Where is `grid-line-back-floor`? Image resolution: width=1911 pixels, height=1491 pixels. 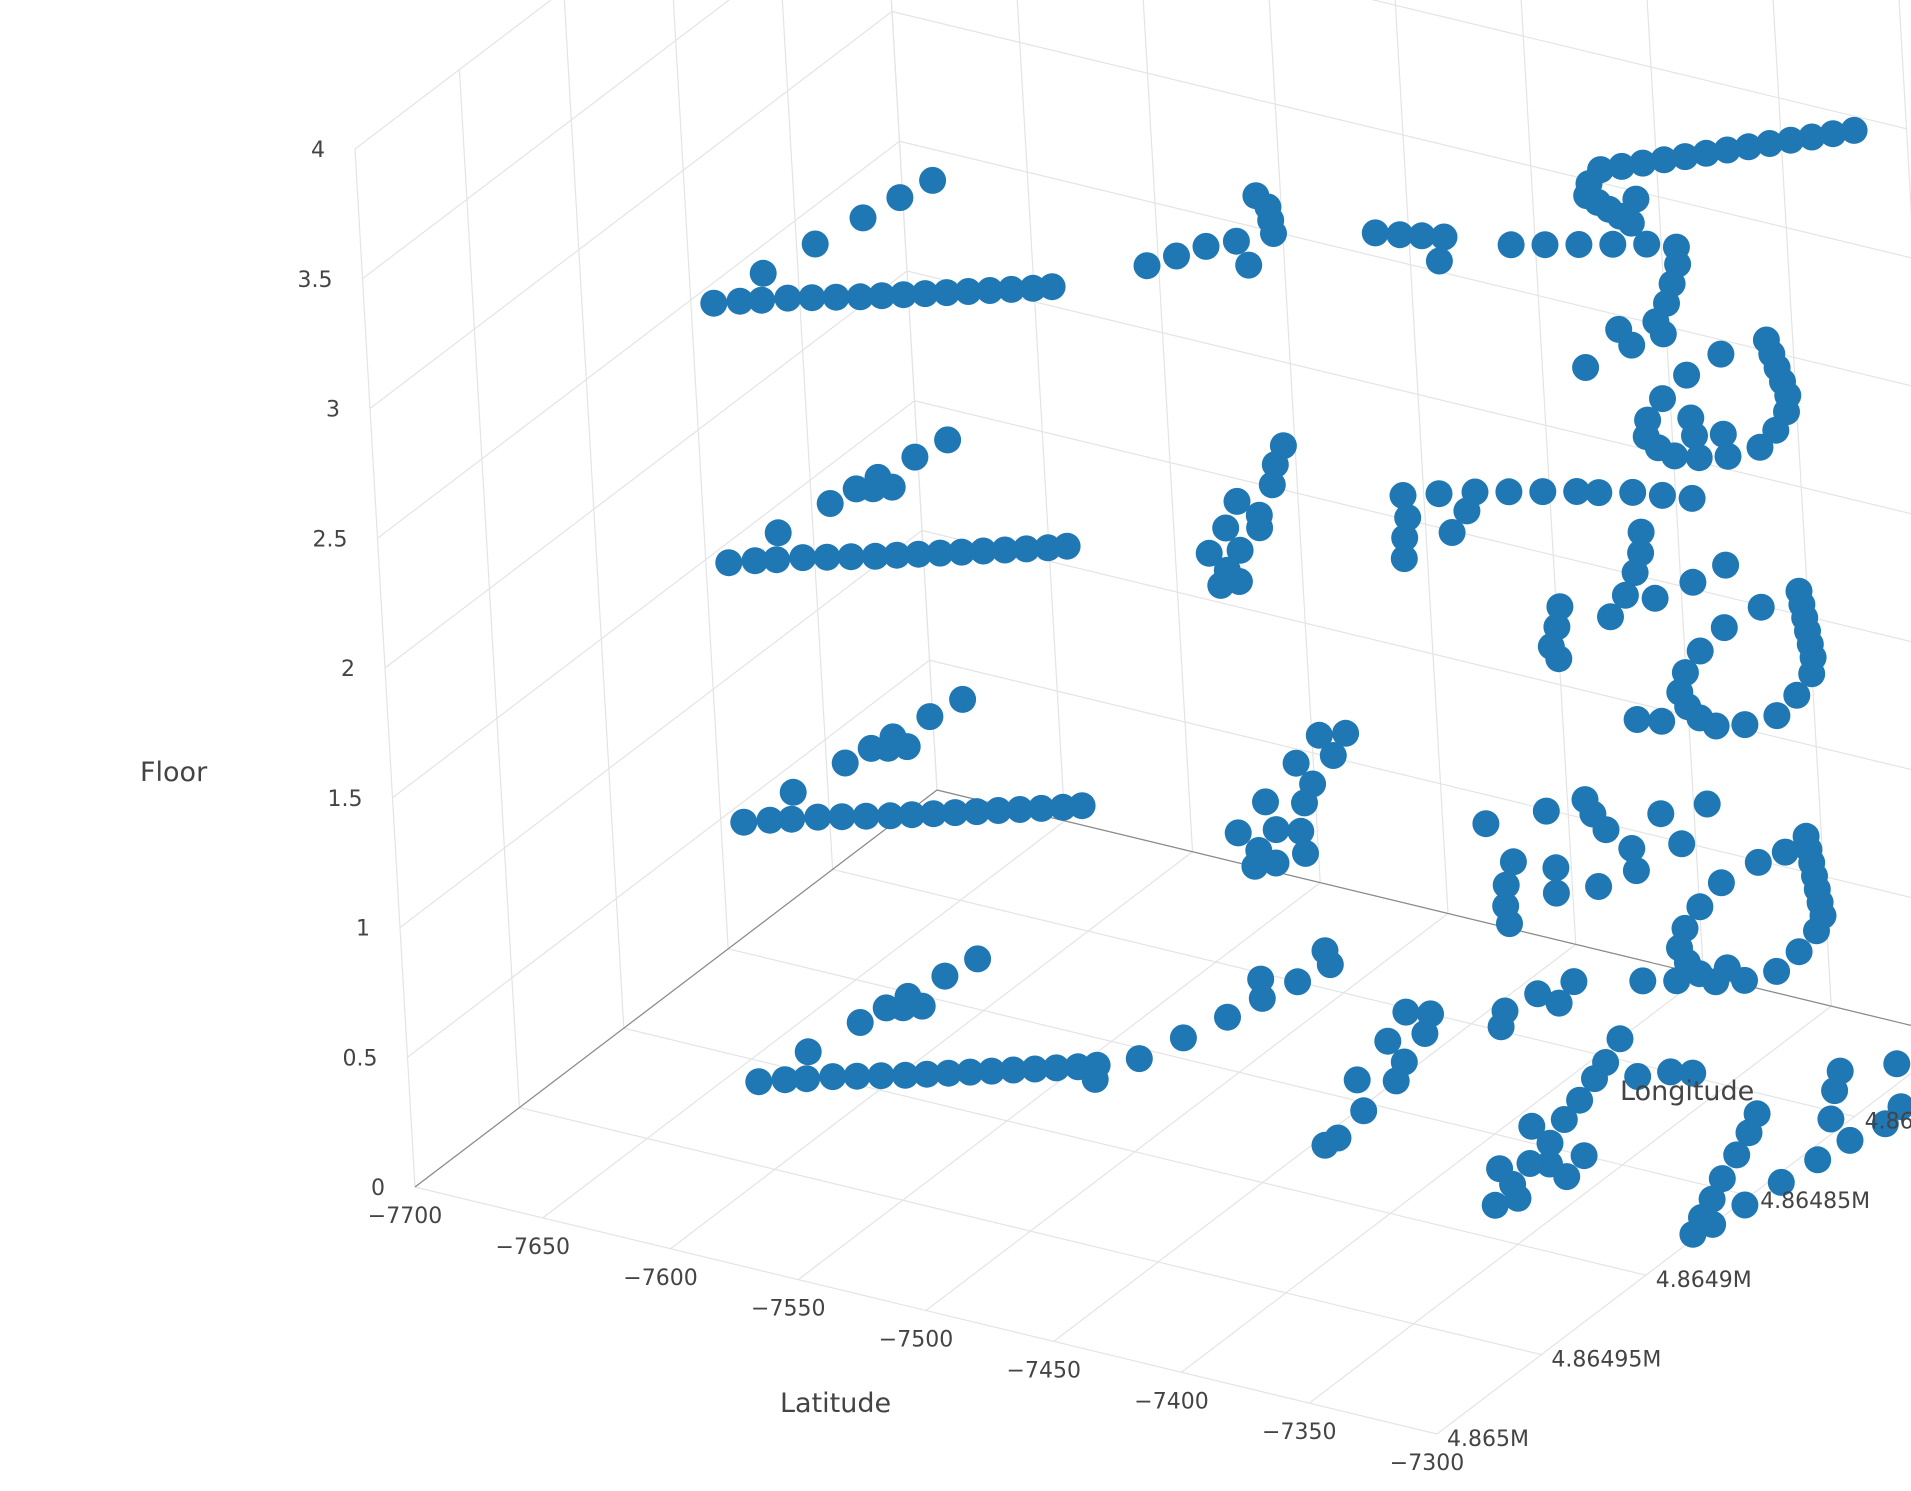
grid-line-back-floor is located at coordinates (1423, 908).